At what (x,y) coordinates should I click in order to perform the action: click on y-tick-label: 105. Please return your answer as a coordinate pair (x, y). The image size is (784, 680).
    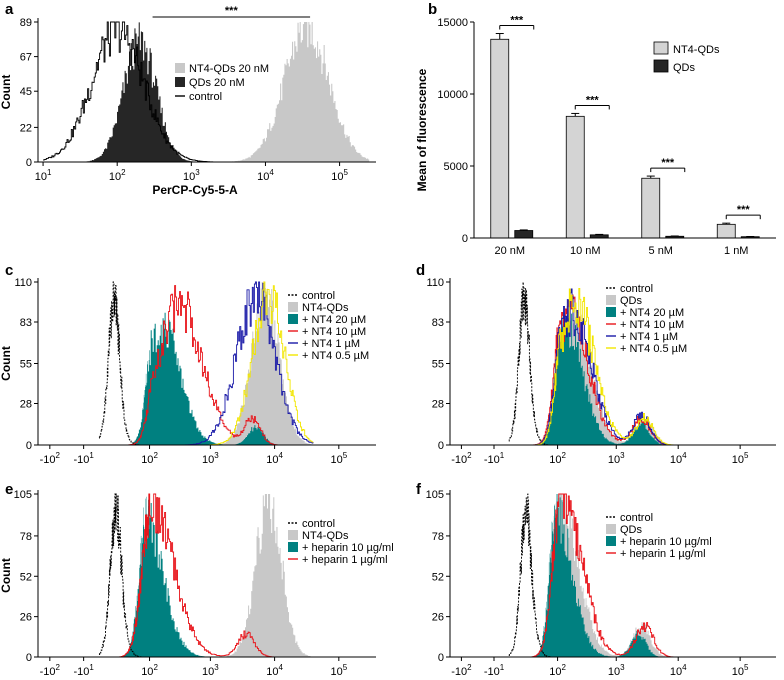
    Looking at the image, I should click on (23, 495).